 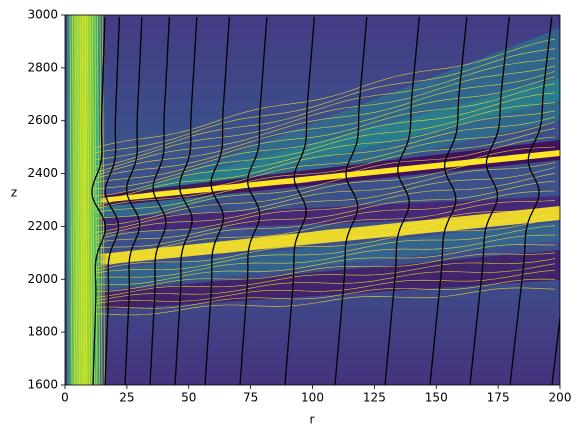 What do you see at coordinates (42, 385) in the screenshot?
I see `y-tick-label: 1600` at bounding box center [42, 385].